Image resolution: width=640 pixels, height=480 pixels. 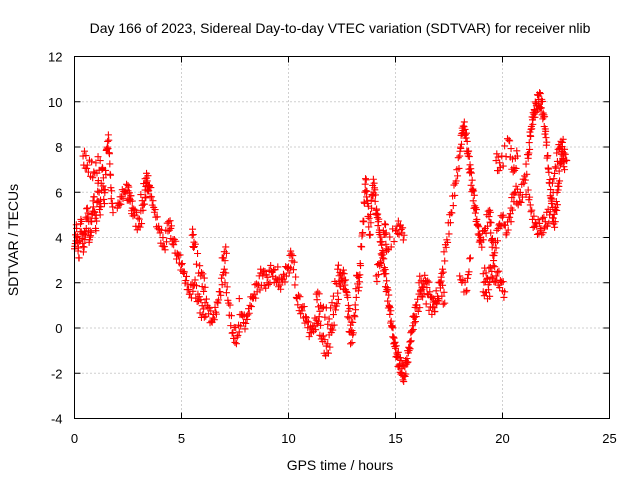 I want to click on x-tick-label: 10, so click(x=288, y=438).